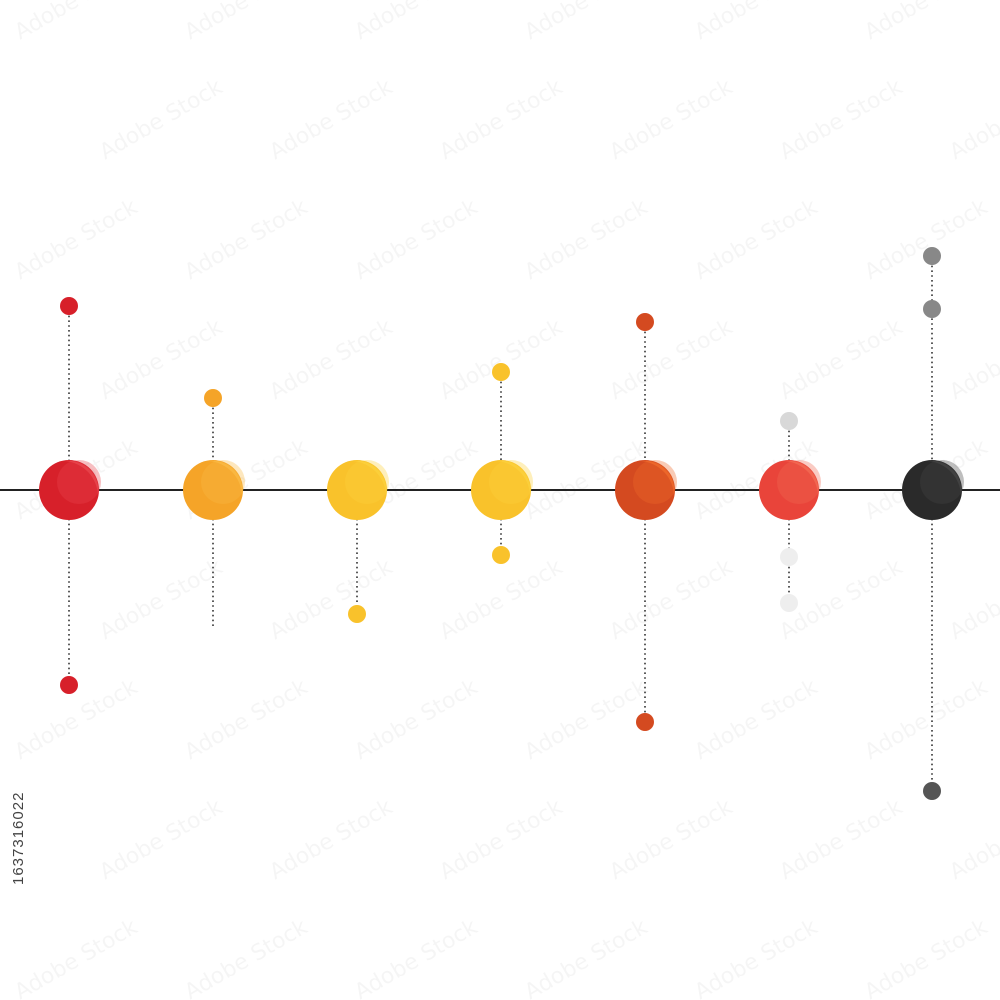 This screenshot has height=1000, width=1000. I want to click on node-3-circle, so click(357, 490).